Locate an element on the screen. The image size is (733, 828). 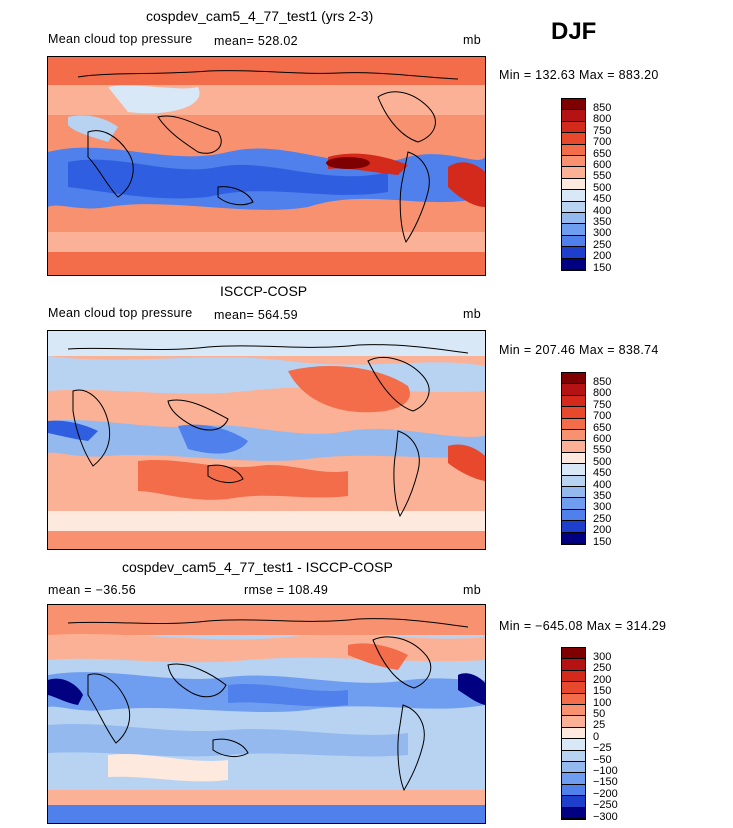
panel3-colorbar-label: 200 is located at coordinates (602, 679).